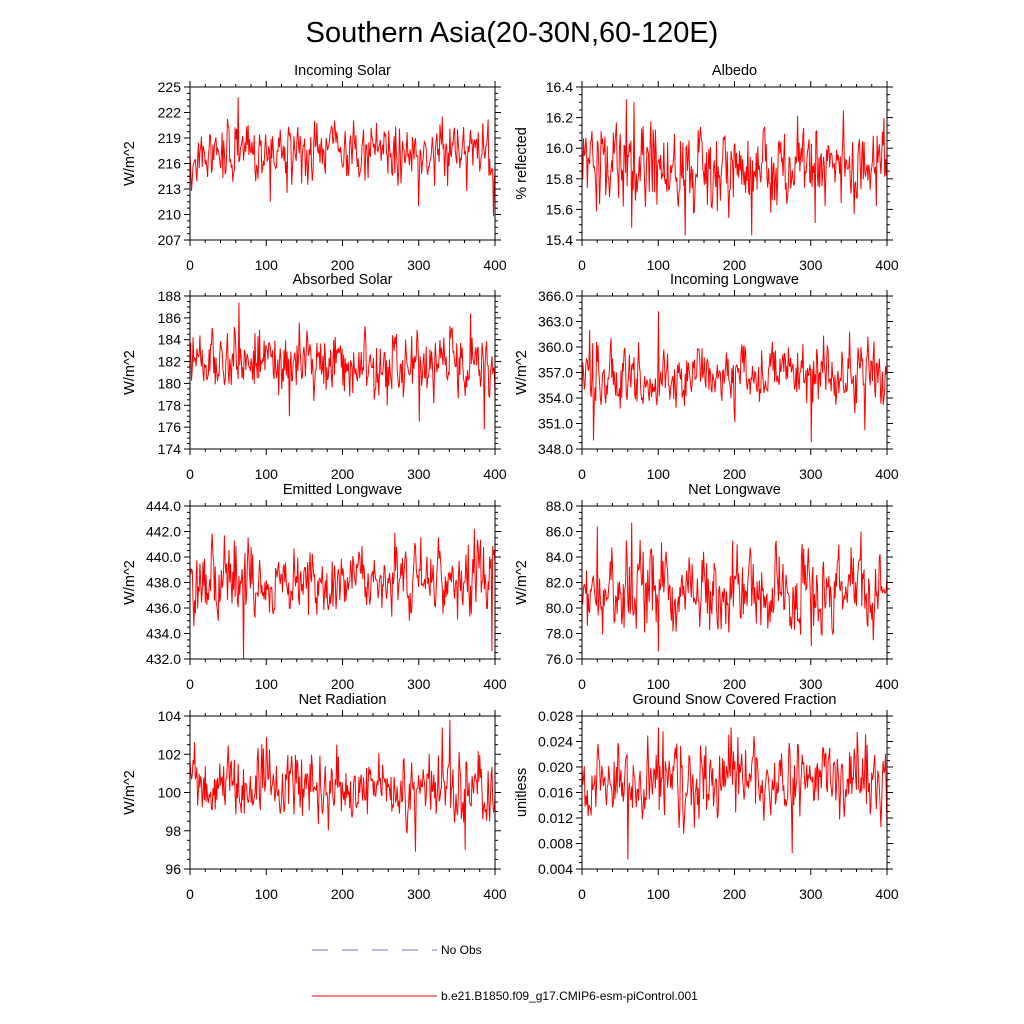  Describe the element at coordinates (555, 398) in the screenshot. I see `y-tick-label: 354.0` at that location.